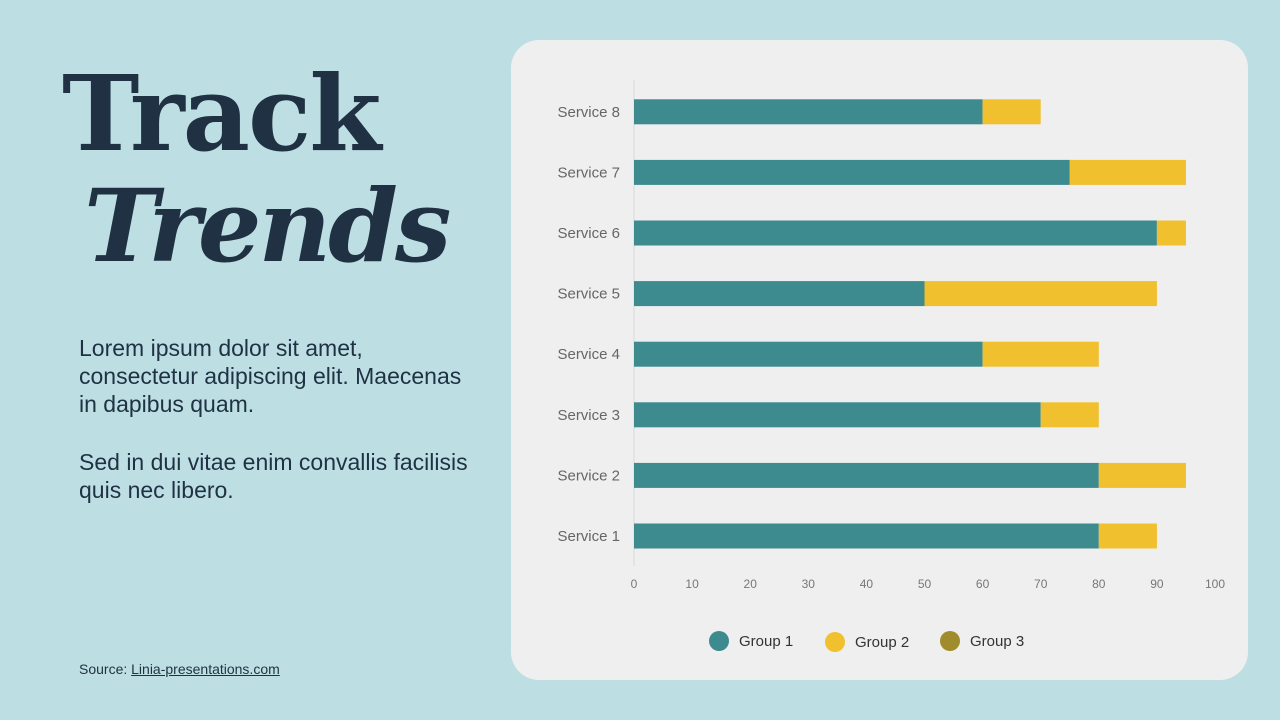 Image resolution: width=1280 pixels, height=720 pixels. Describe the element at coordinates (1099, 584) in the screenshot. I see `x-tick-label: 80` at that location.